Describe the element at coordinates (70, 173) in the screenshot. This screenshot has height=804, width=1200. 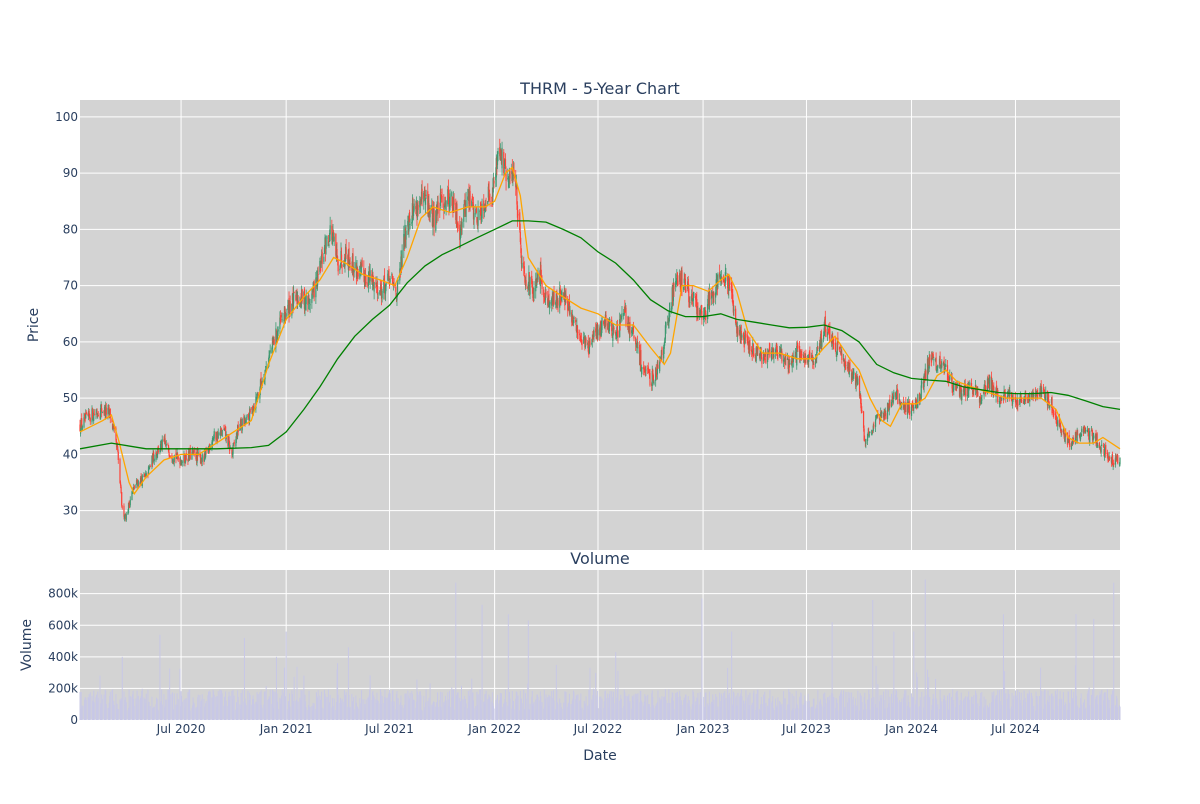
I see `price-y-tick-label: 90` at that location.